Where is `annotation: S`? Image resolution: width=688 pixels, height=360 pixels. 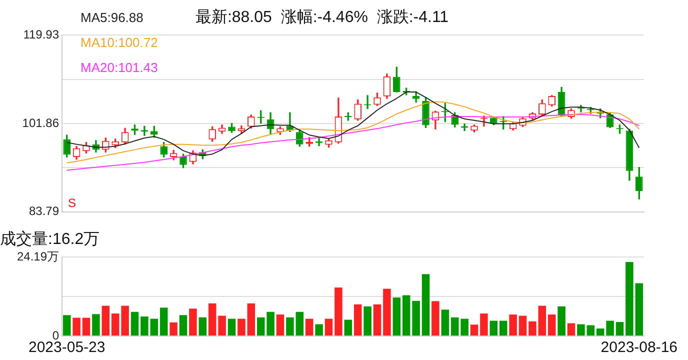
annotation: S is located at coordinates (72, 203).